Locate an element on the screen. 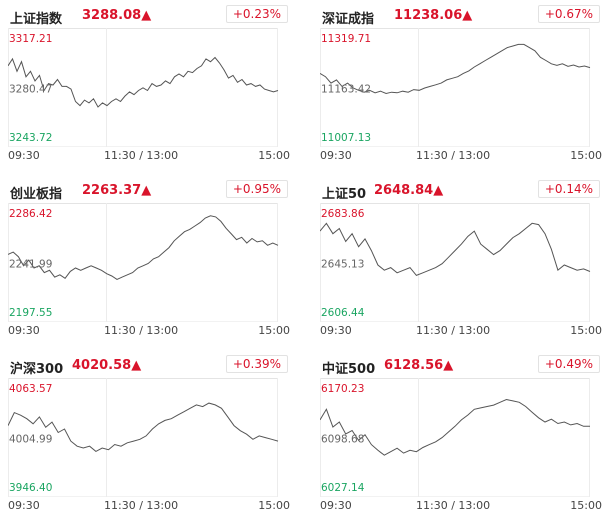 The width and height of the screenshot is (604, 521). y-label-high: 3317.21 is located at coordinates (30, 39).